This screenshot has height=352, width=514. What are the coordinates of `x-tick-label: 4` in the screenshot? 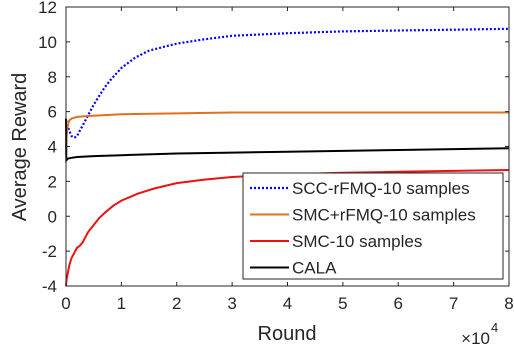 It's located at (287, 303).